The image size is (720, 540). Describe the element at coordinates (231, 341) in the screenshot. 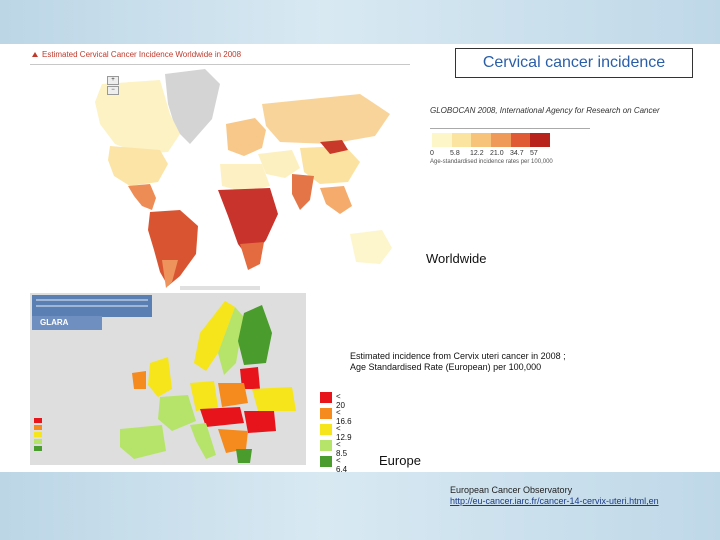

I see `region-sweden` at that location.